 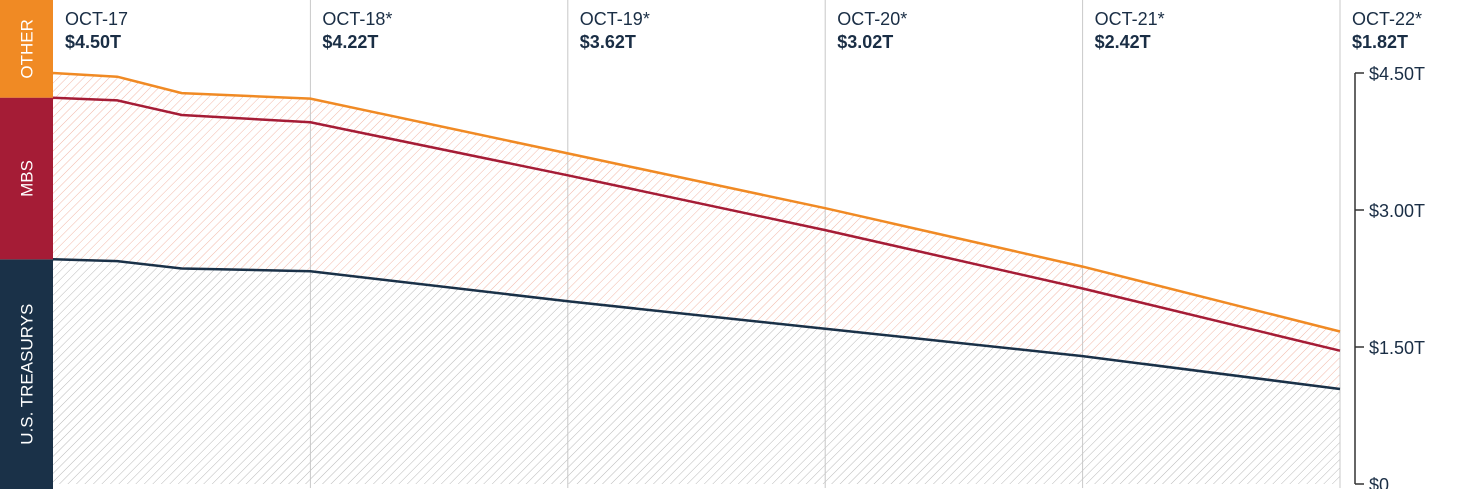 I want to click on legend-band-mbs, so click(x=26, y=178).